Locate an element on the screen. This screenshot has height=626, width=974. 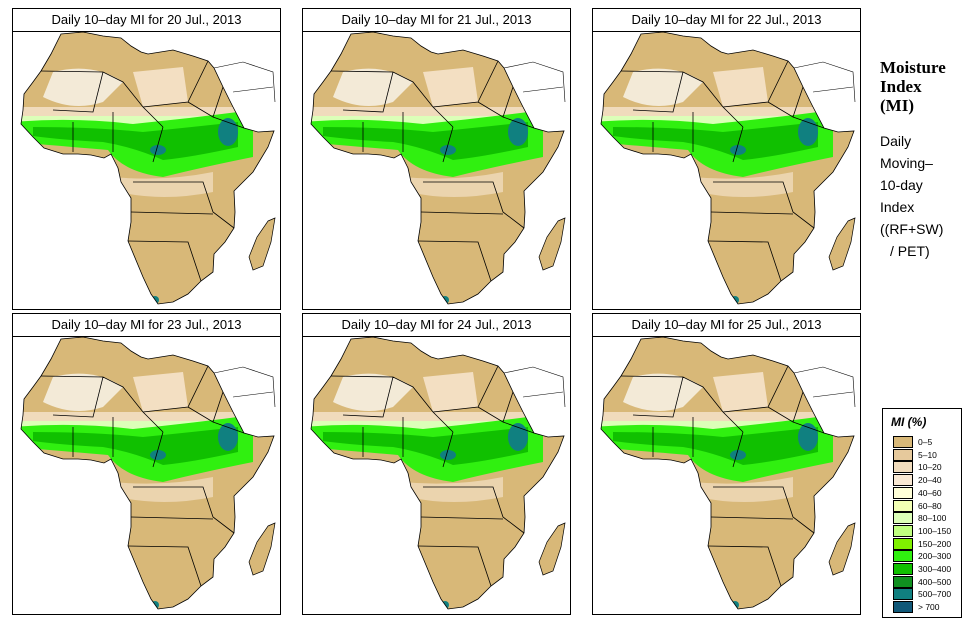
panel-title: Daily 10–day MI for 21 Jul., 2013 is located at coordinates (436, 20).